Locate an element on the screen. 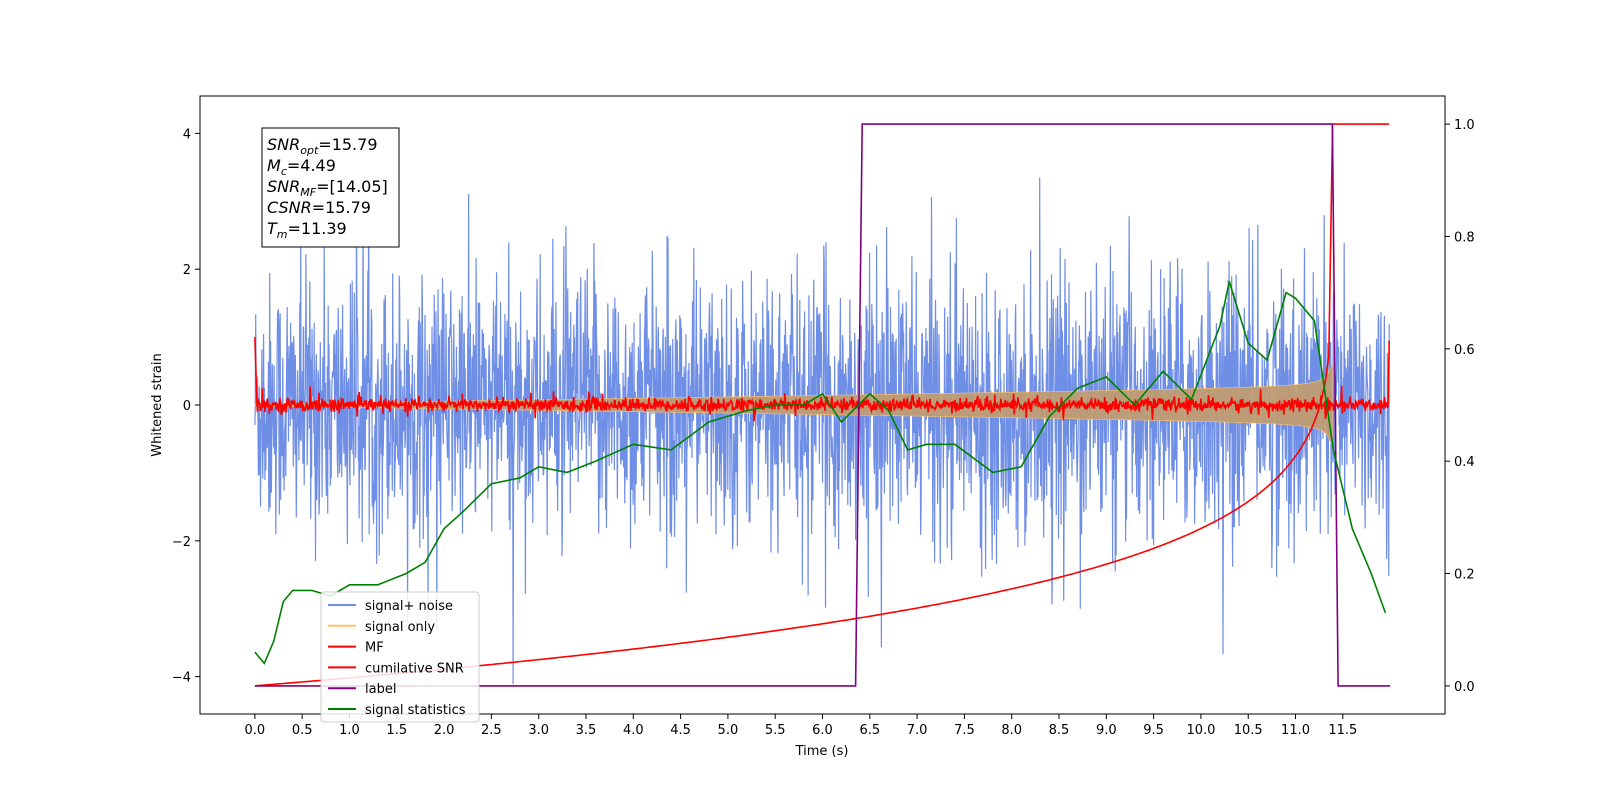  x-tick-label: 9.0 is located at coordinates (1106, 730).